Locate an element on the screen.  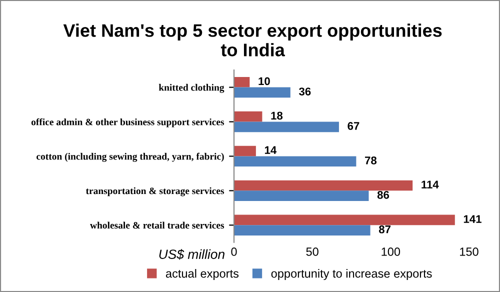
data-label: 14 is located at coordinates (270, 150).